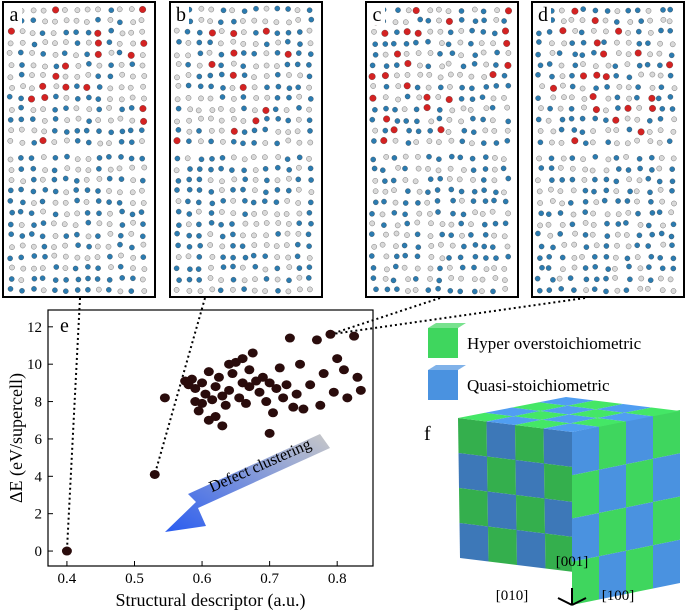  I want to click on x-tick-label: 0.6, so click(202, 579).